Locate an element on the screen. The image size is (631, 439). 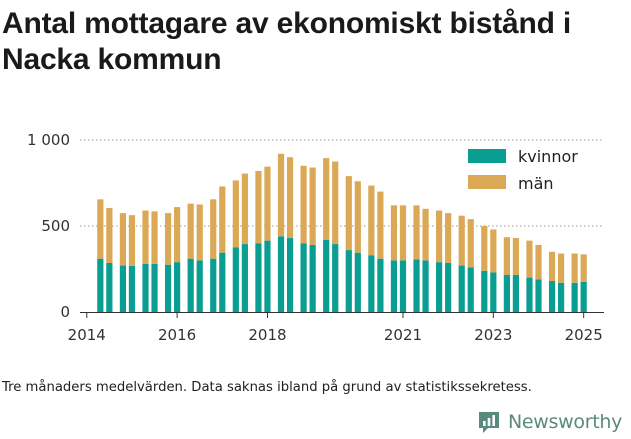
y-tick-label: 0 is located at coordinates (65, 312).